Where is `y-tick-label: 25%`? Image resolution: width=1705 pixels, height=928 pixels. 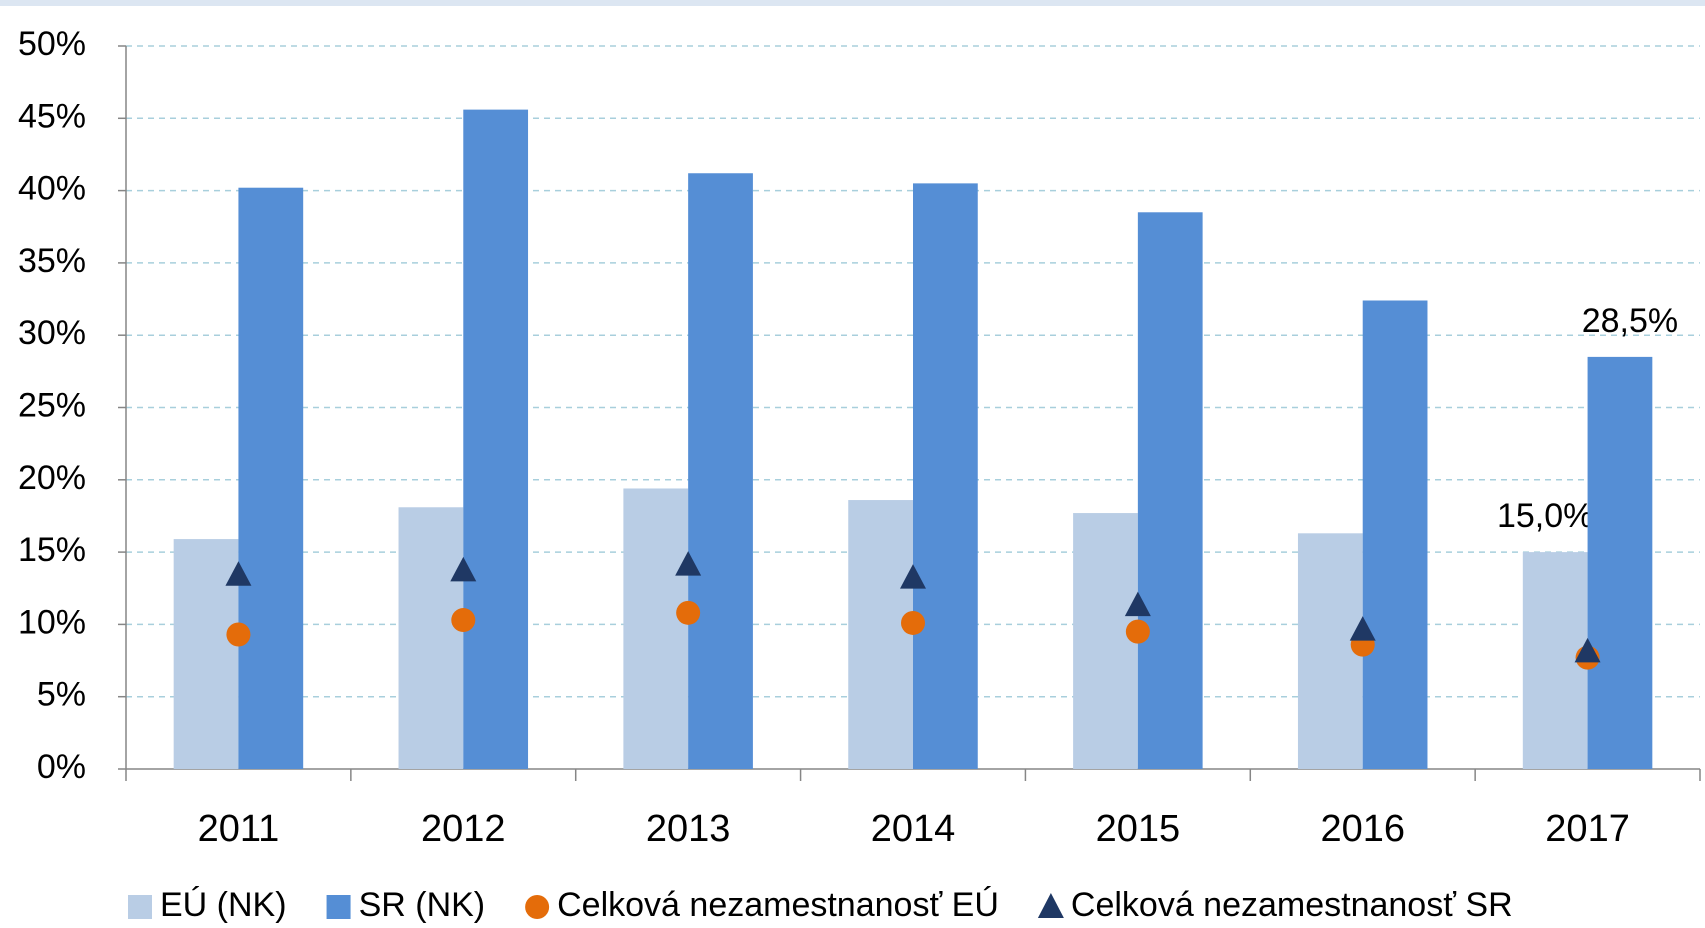
y-tick-label: 25% is located at coordinates (52, 405).